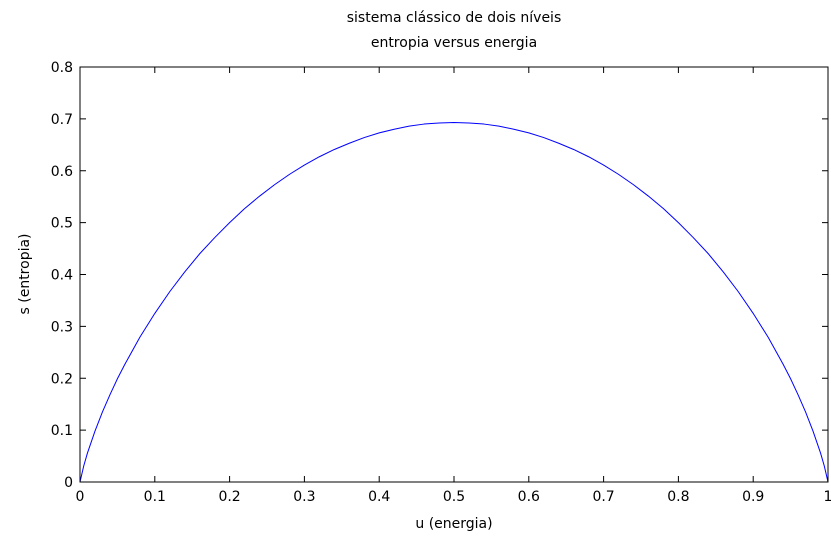 The width and height of the screenshot is (831, 547). What do you see at coordinates (62, 224) in the screenshot?
I see `y-tick-label: 0.5` at bounding box center [62, 224].